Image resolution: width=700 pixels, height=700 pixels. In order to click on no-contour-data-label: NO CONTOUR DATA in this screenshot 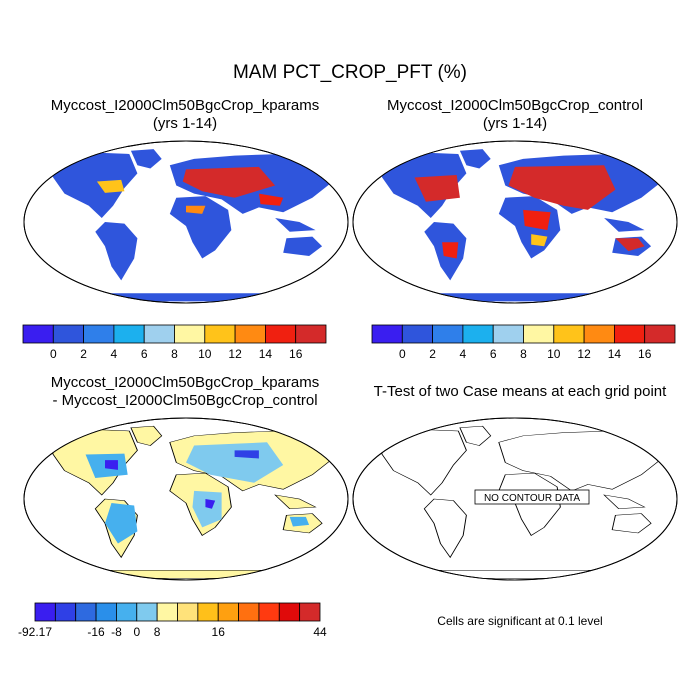, I will do `click(532, 498)`.